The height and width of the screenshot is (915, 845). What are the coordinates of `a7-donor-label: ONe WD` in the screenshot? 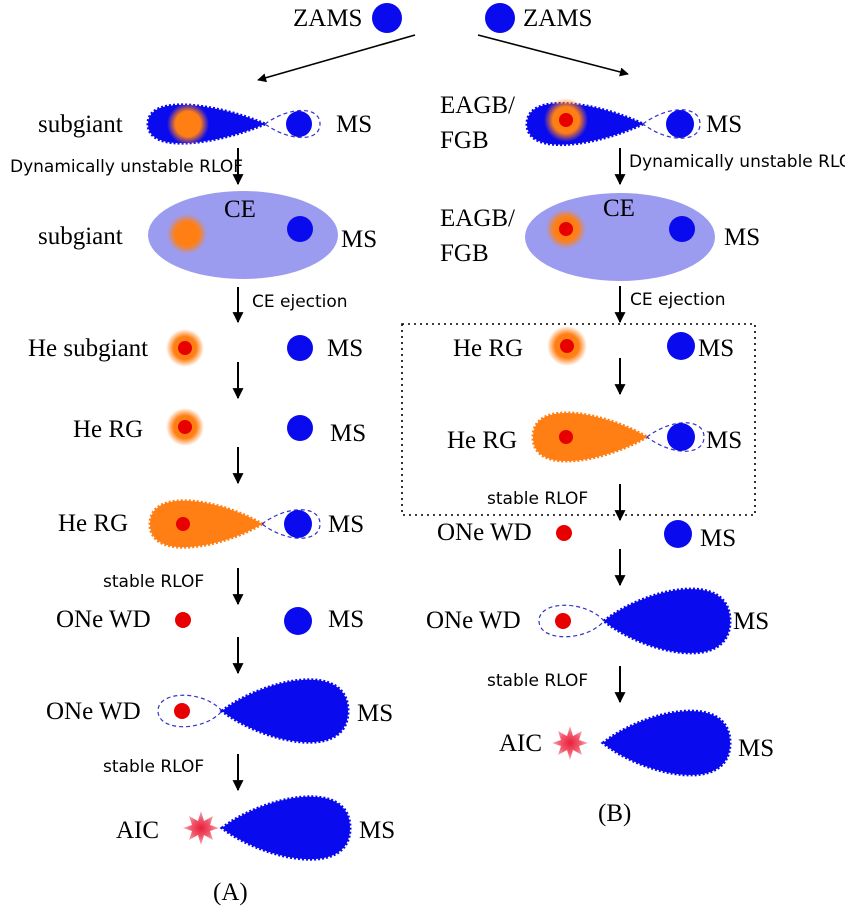 It's located at (93, 711).